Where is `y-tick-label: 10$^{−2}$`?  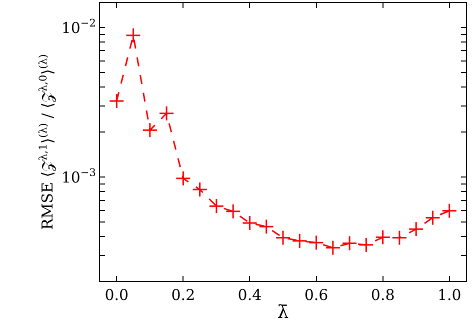 y-tick-label: 10$^{−2}$ is located at coordinates (78, 27).